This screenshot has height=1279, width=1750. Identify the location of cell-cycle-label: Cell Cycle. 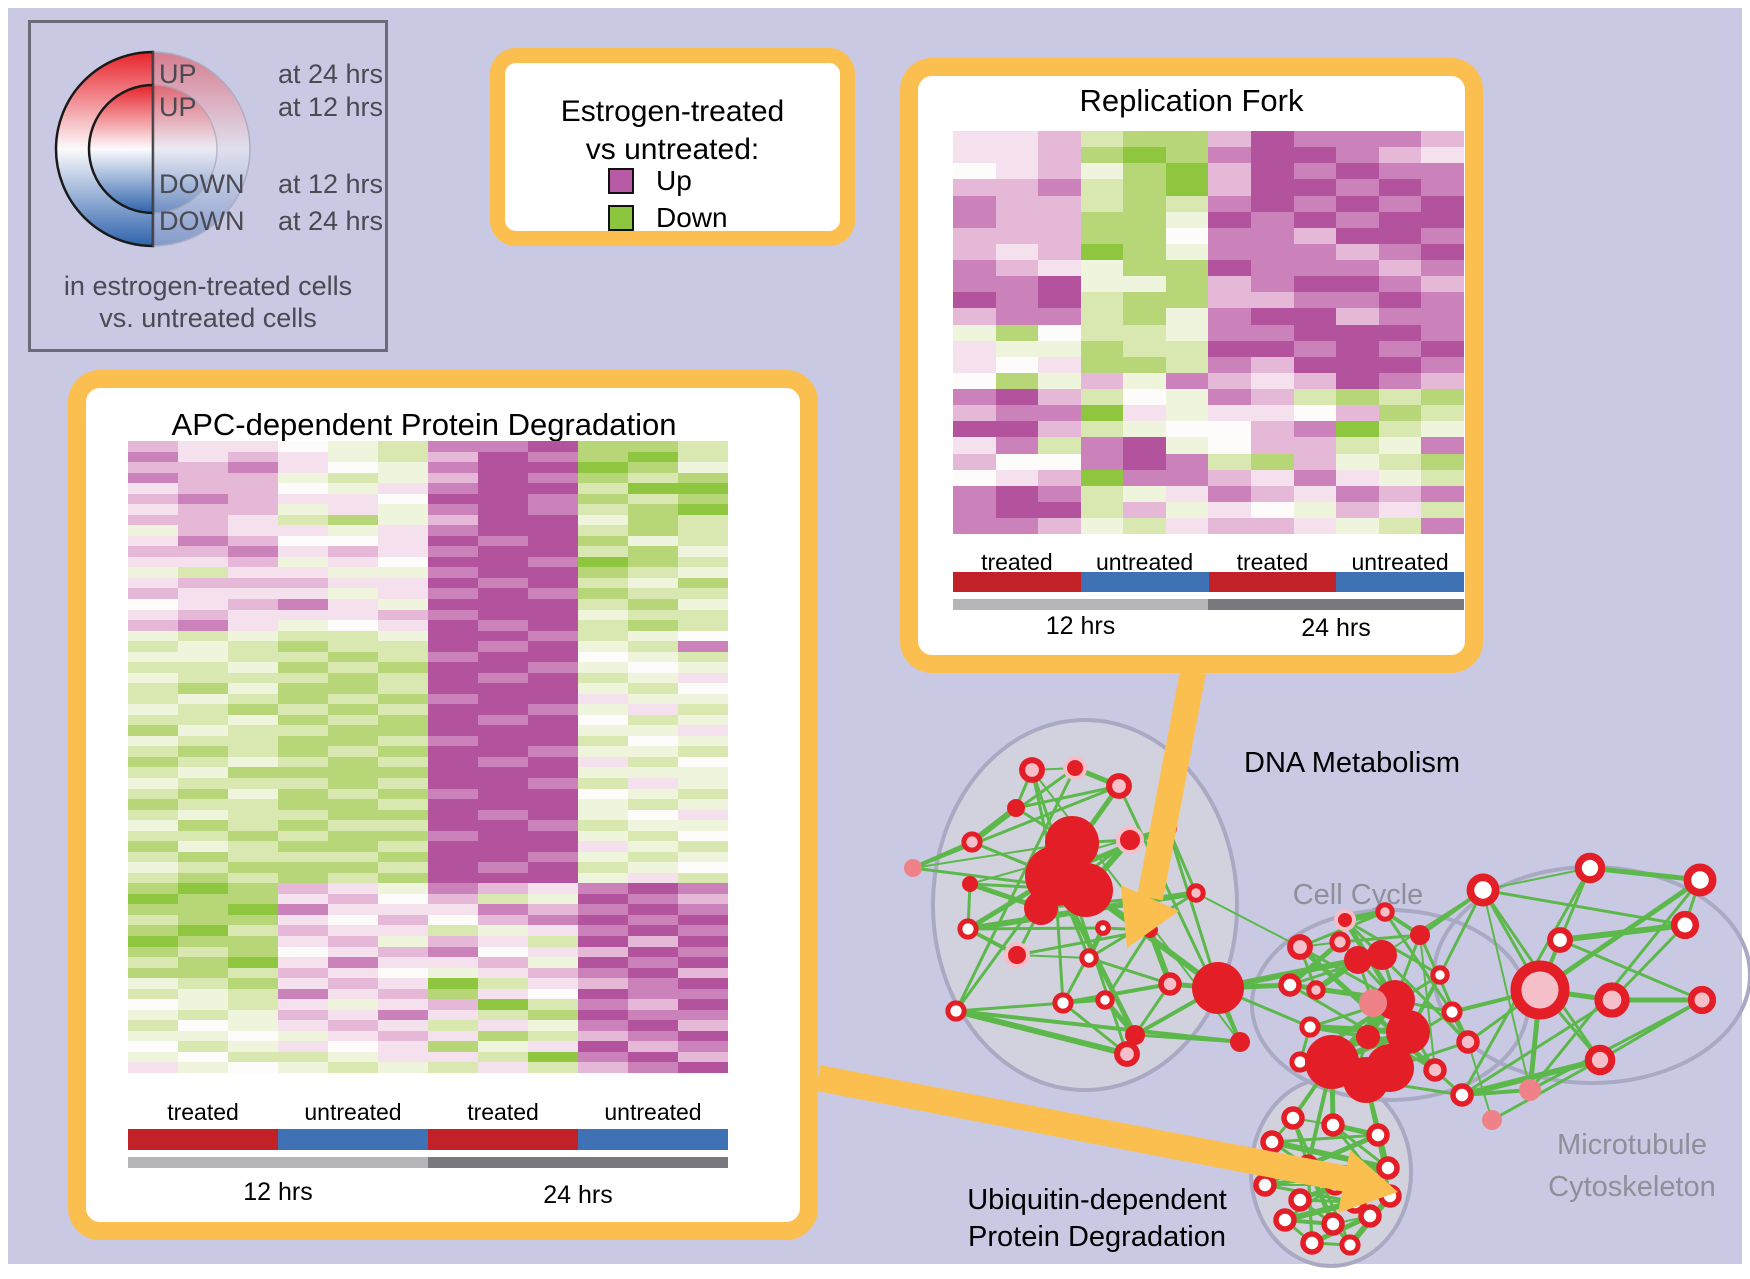
(1358, 895).